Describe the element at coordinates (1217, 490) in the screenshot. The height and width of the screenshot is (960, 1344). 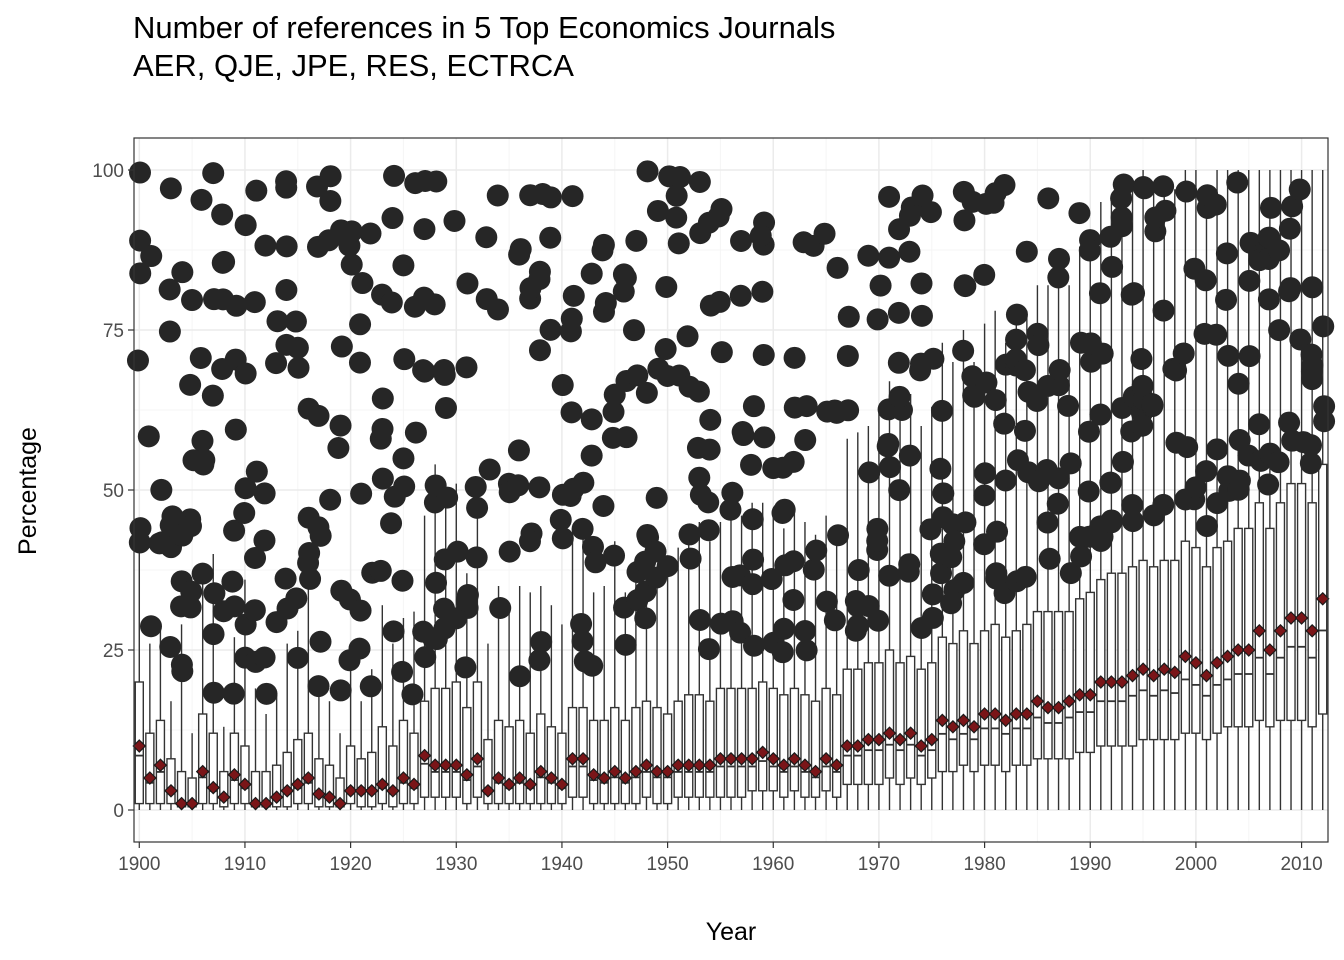
I see `boxplot-2002` at that location.